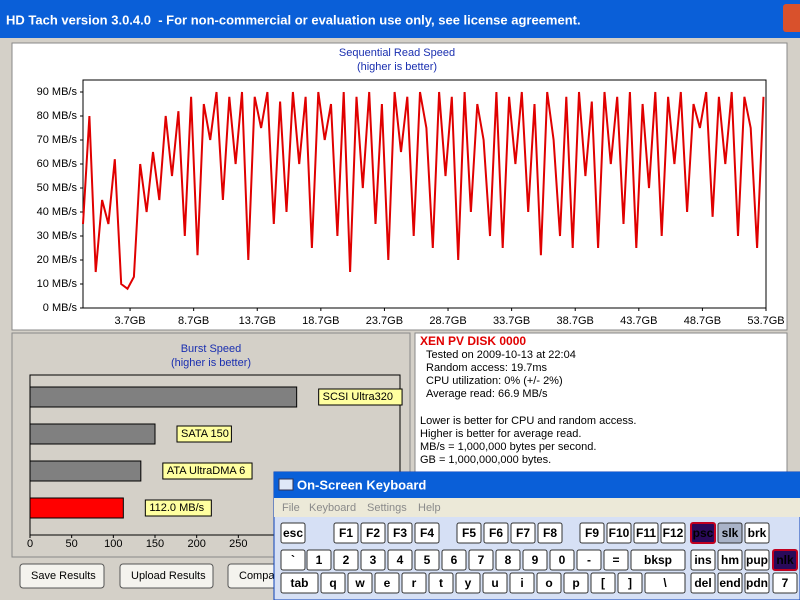 Image resolution: width=800 pixels, height=600 pixels. What do you see at coordinates (429, 508) in the screenshot?
I see `menu-item: Help` at bounding box center [429, 508].